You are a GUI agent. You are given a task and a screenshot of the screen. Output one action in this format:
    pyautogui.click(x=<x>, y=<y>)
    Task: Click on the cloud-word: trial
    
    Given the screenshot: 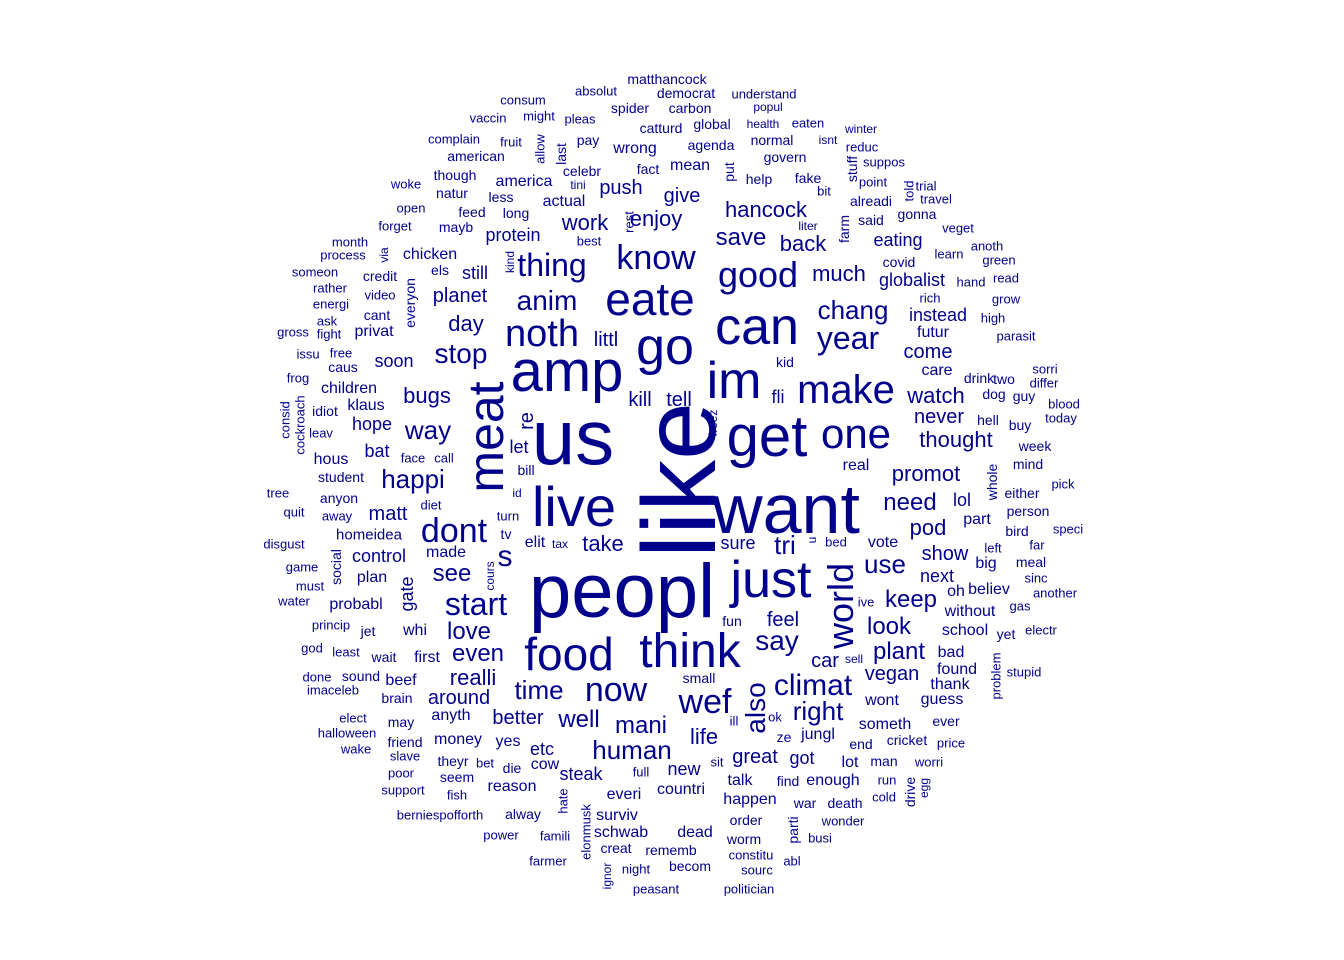 What is the action you would take?
    pyautogui.click(x=926, y=186)
    